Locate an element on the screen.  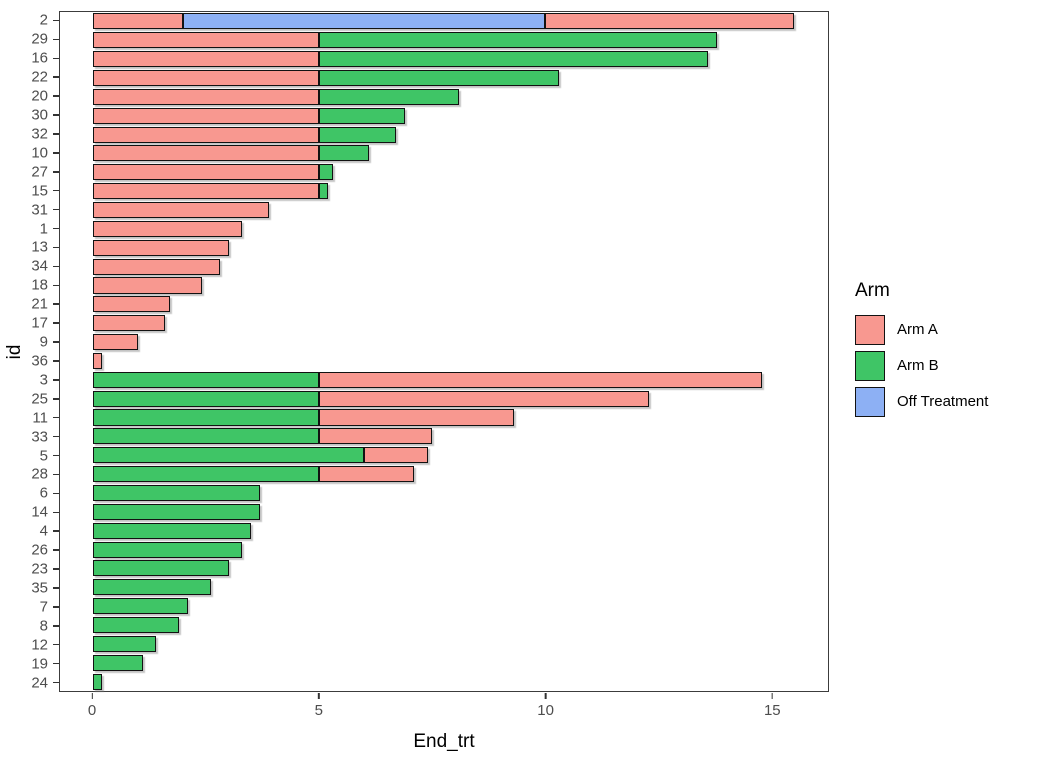
x-tick: 10 is located at coordinates (545, 705).